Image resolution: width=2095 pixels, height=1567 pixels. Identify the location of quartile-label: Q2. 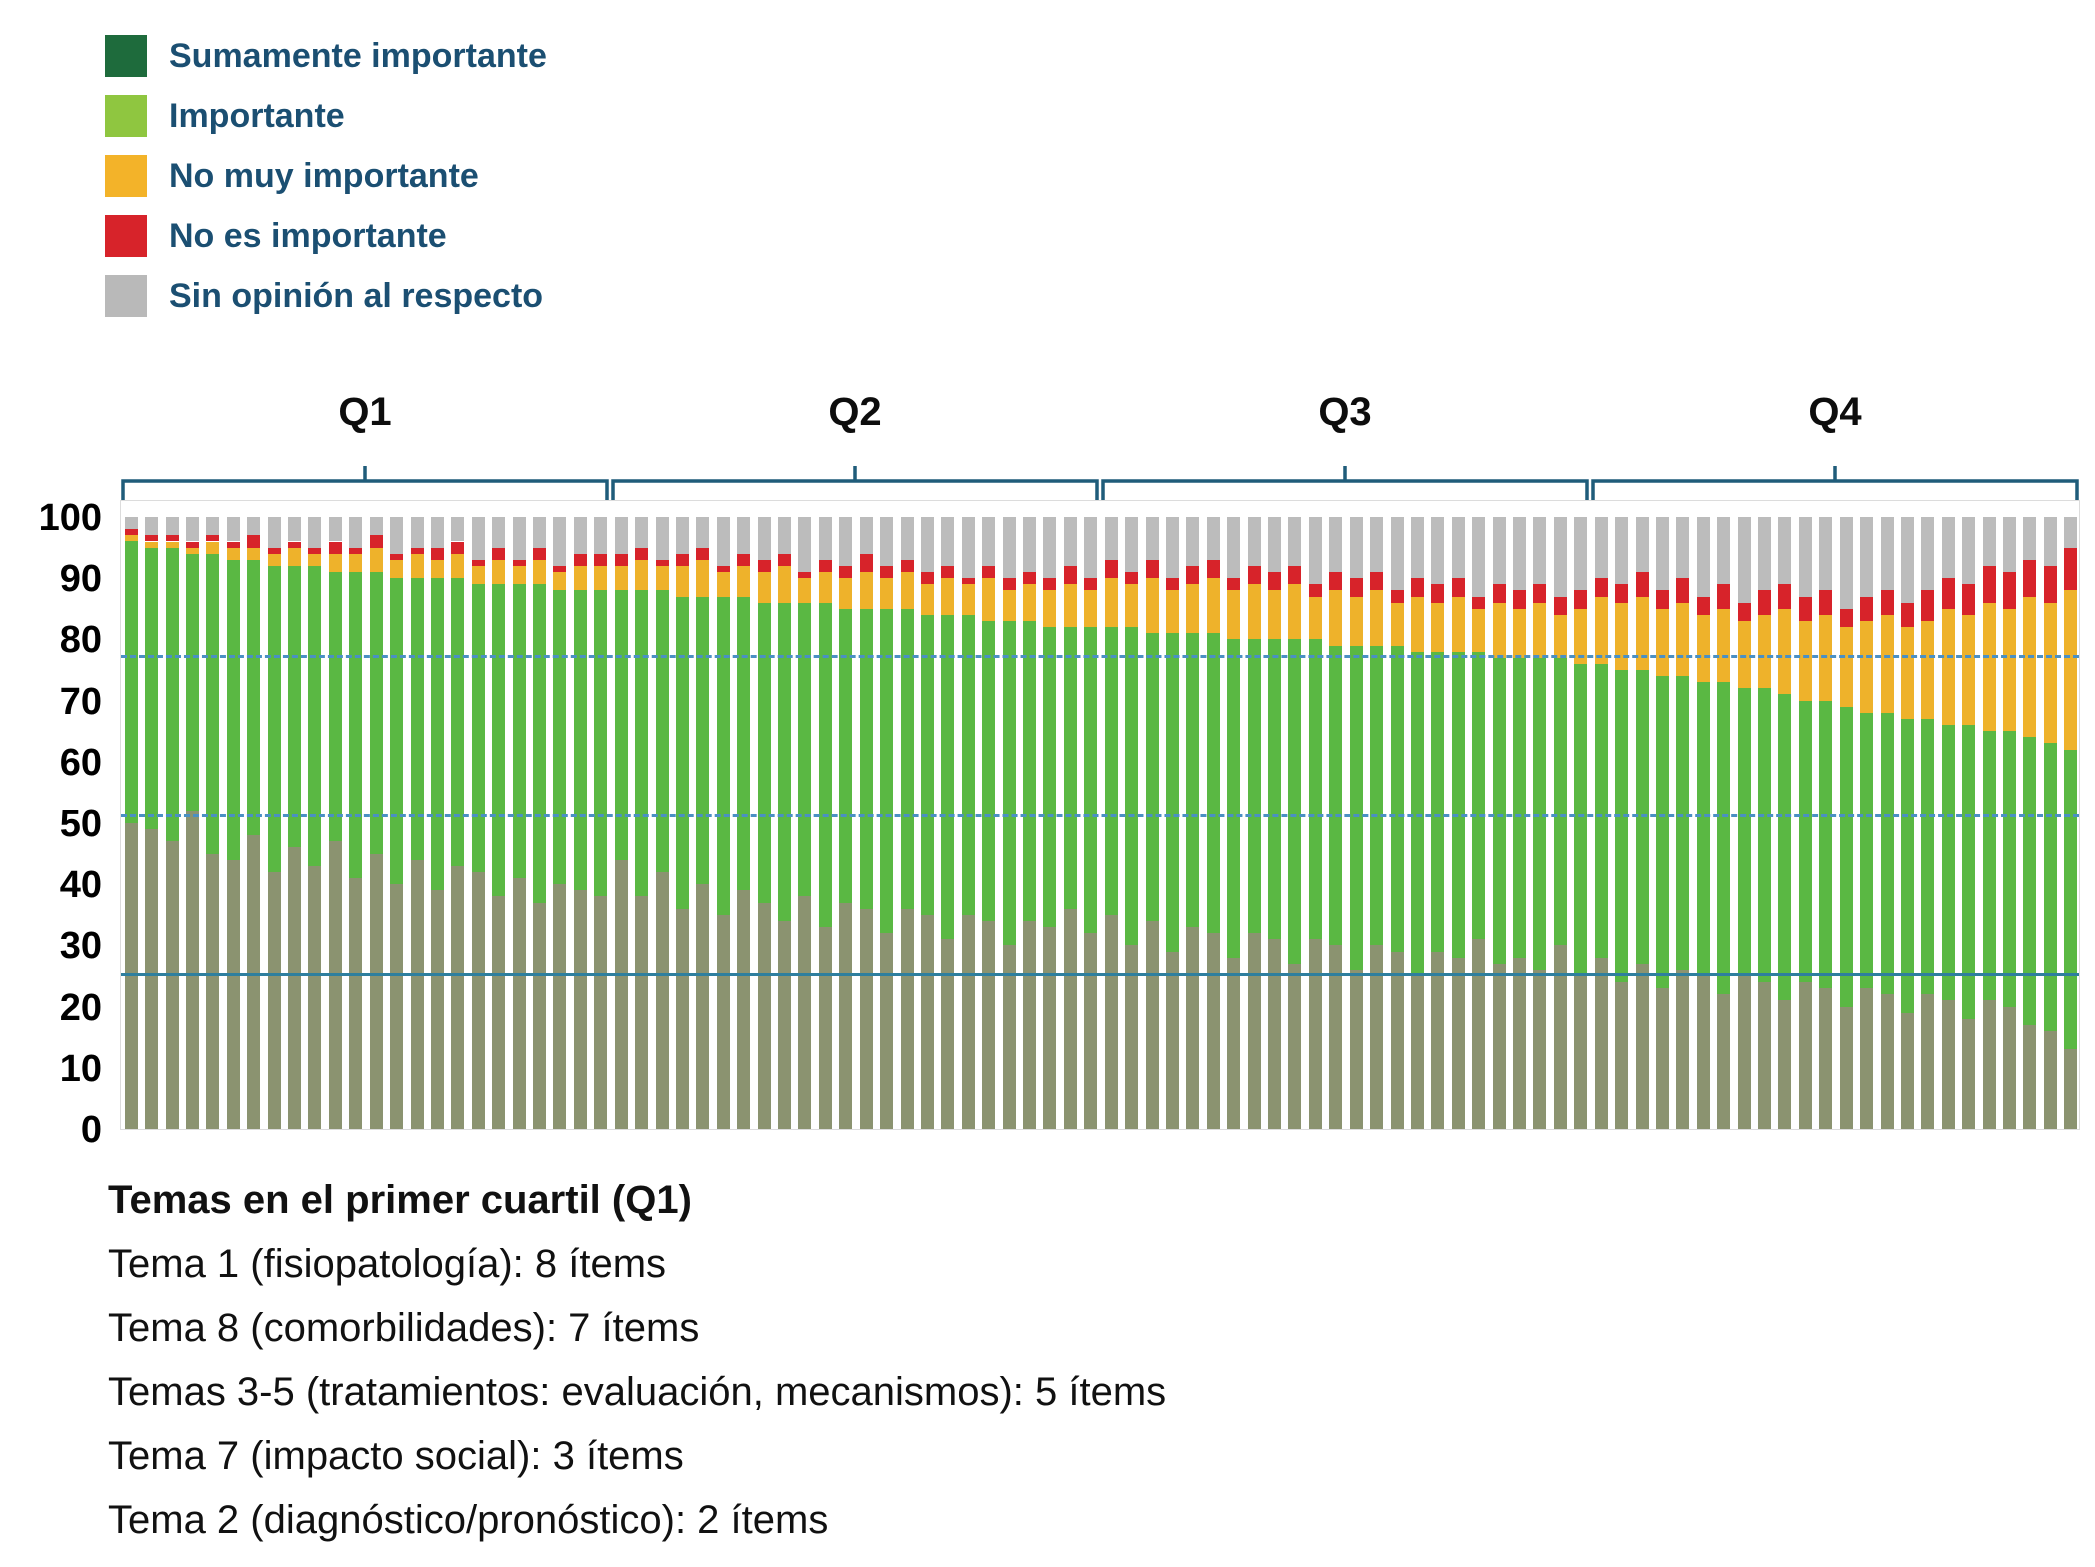
(855, 412).